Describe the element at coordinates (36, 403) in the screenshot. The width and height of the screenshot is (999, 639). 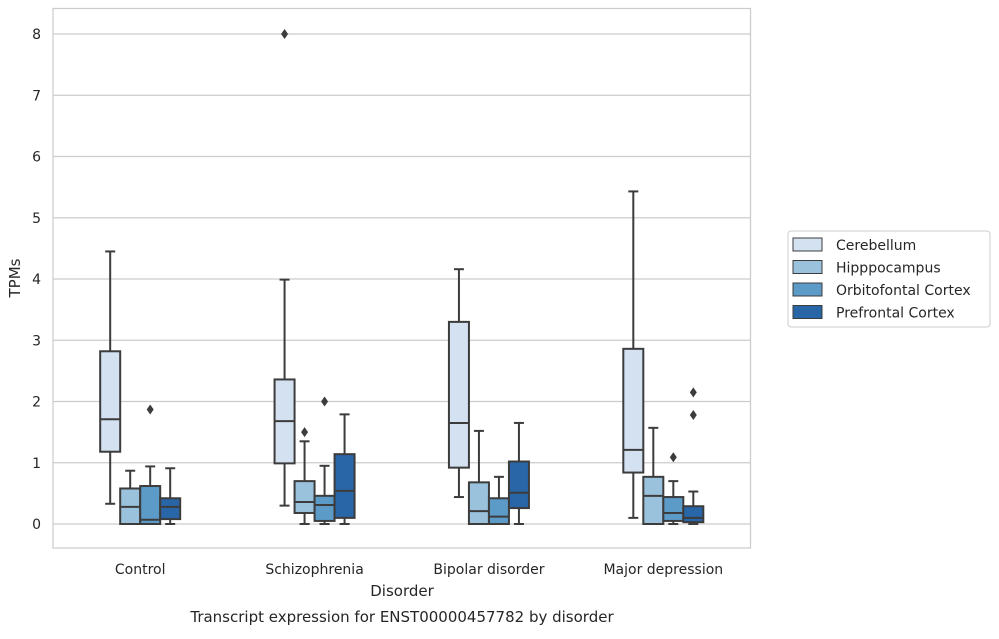
I see `y-tick-label: 2` at that location.